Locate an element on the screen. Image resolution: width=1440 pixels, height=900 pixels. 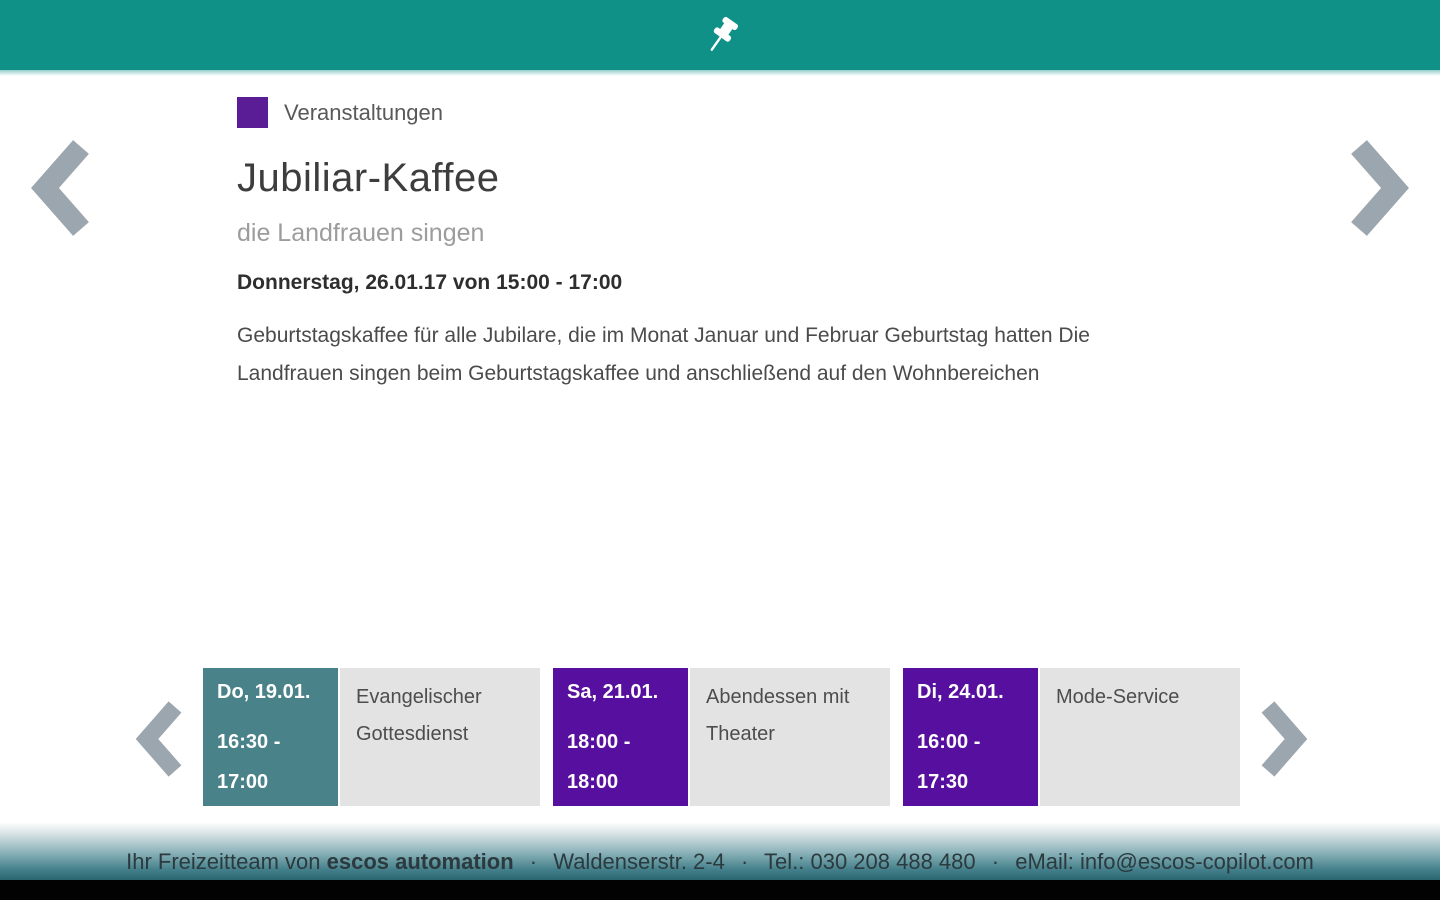
event-title: Jubiliar-Kaffee is located at coordinates (368, 178).